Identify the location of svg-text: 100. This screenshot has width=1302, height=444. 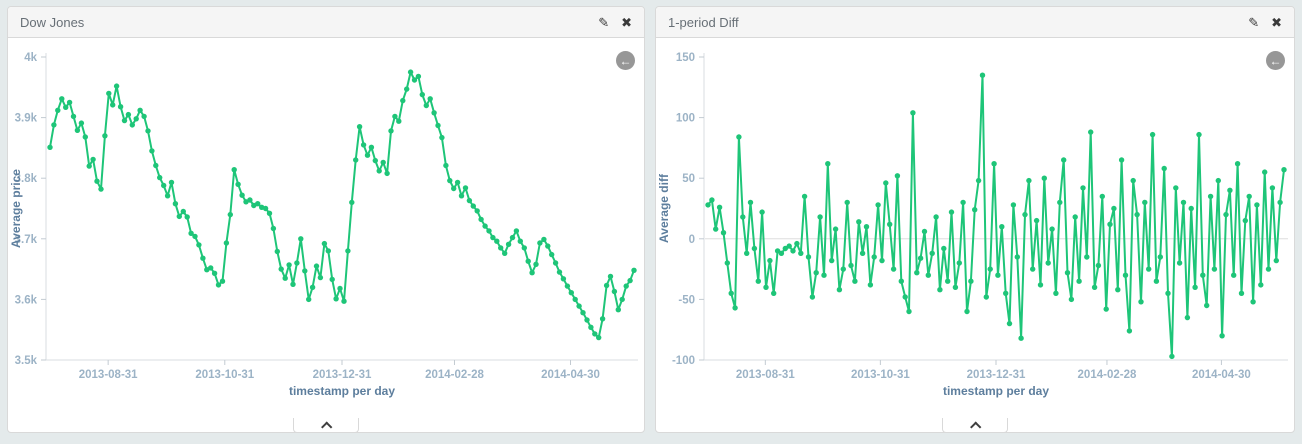
(685, 119).